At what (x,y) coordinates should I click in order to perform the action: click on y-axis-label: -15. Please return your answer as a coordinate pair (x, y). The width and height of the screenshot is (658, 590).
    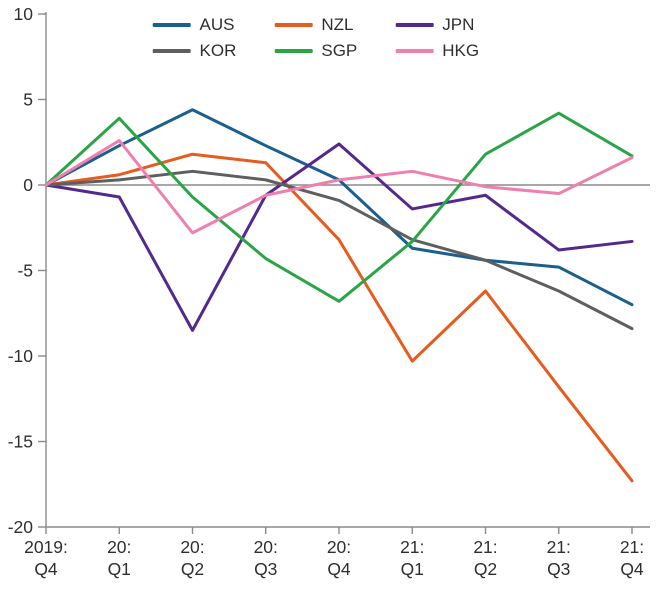
    Looking at the image, I should click on (20, 442).